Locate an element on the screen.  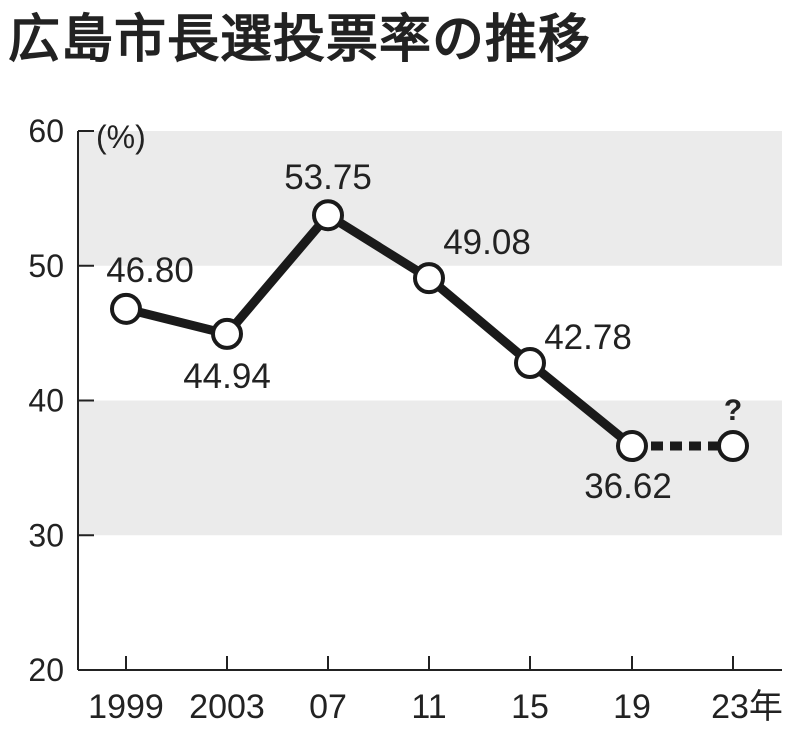
data-label: 46.80 is located at coordinates (150, 270).